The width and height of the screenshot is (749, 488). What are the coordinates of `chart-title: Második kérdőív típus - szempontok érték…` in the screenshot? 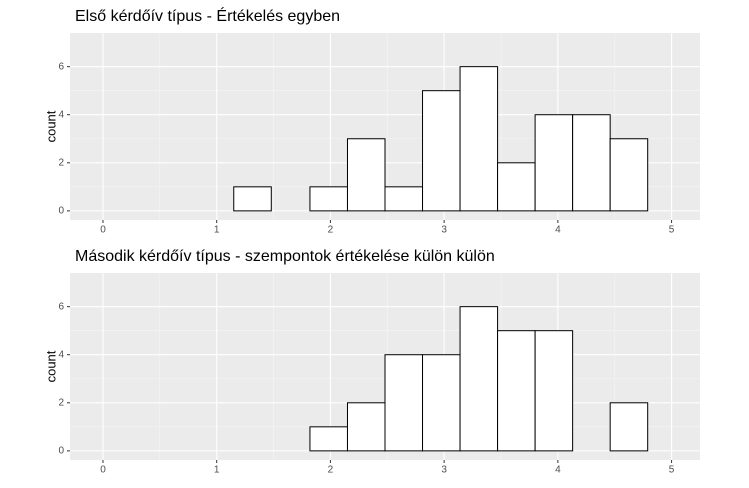 It's located at (285, 256).